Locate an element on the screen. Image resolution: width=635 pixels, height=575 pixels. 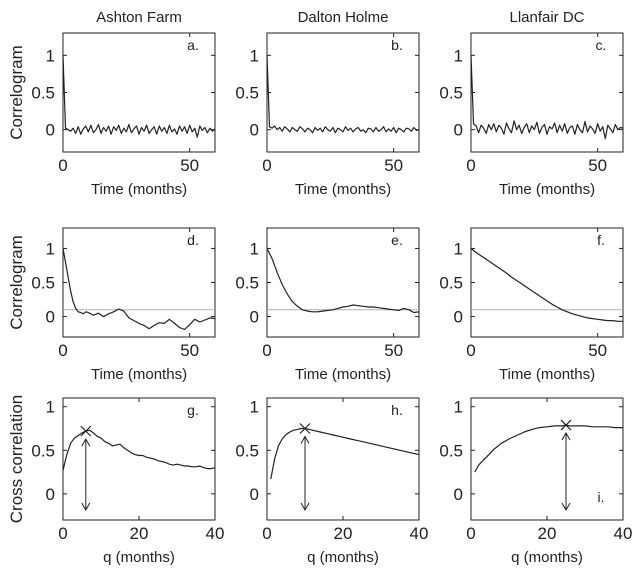
chart-panel: 0 0.5 1 0 50 Time (months) f. is located at coordinates (531, 305).